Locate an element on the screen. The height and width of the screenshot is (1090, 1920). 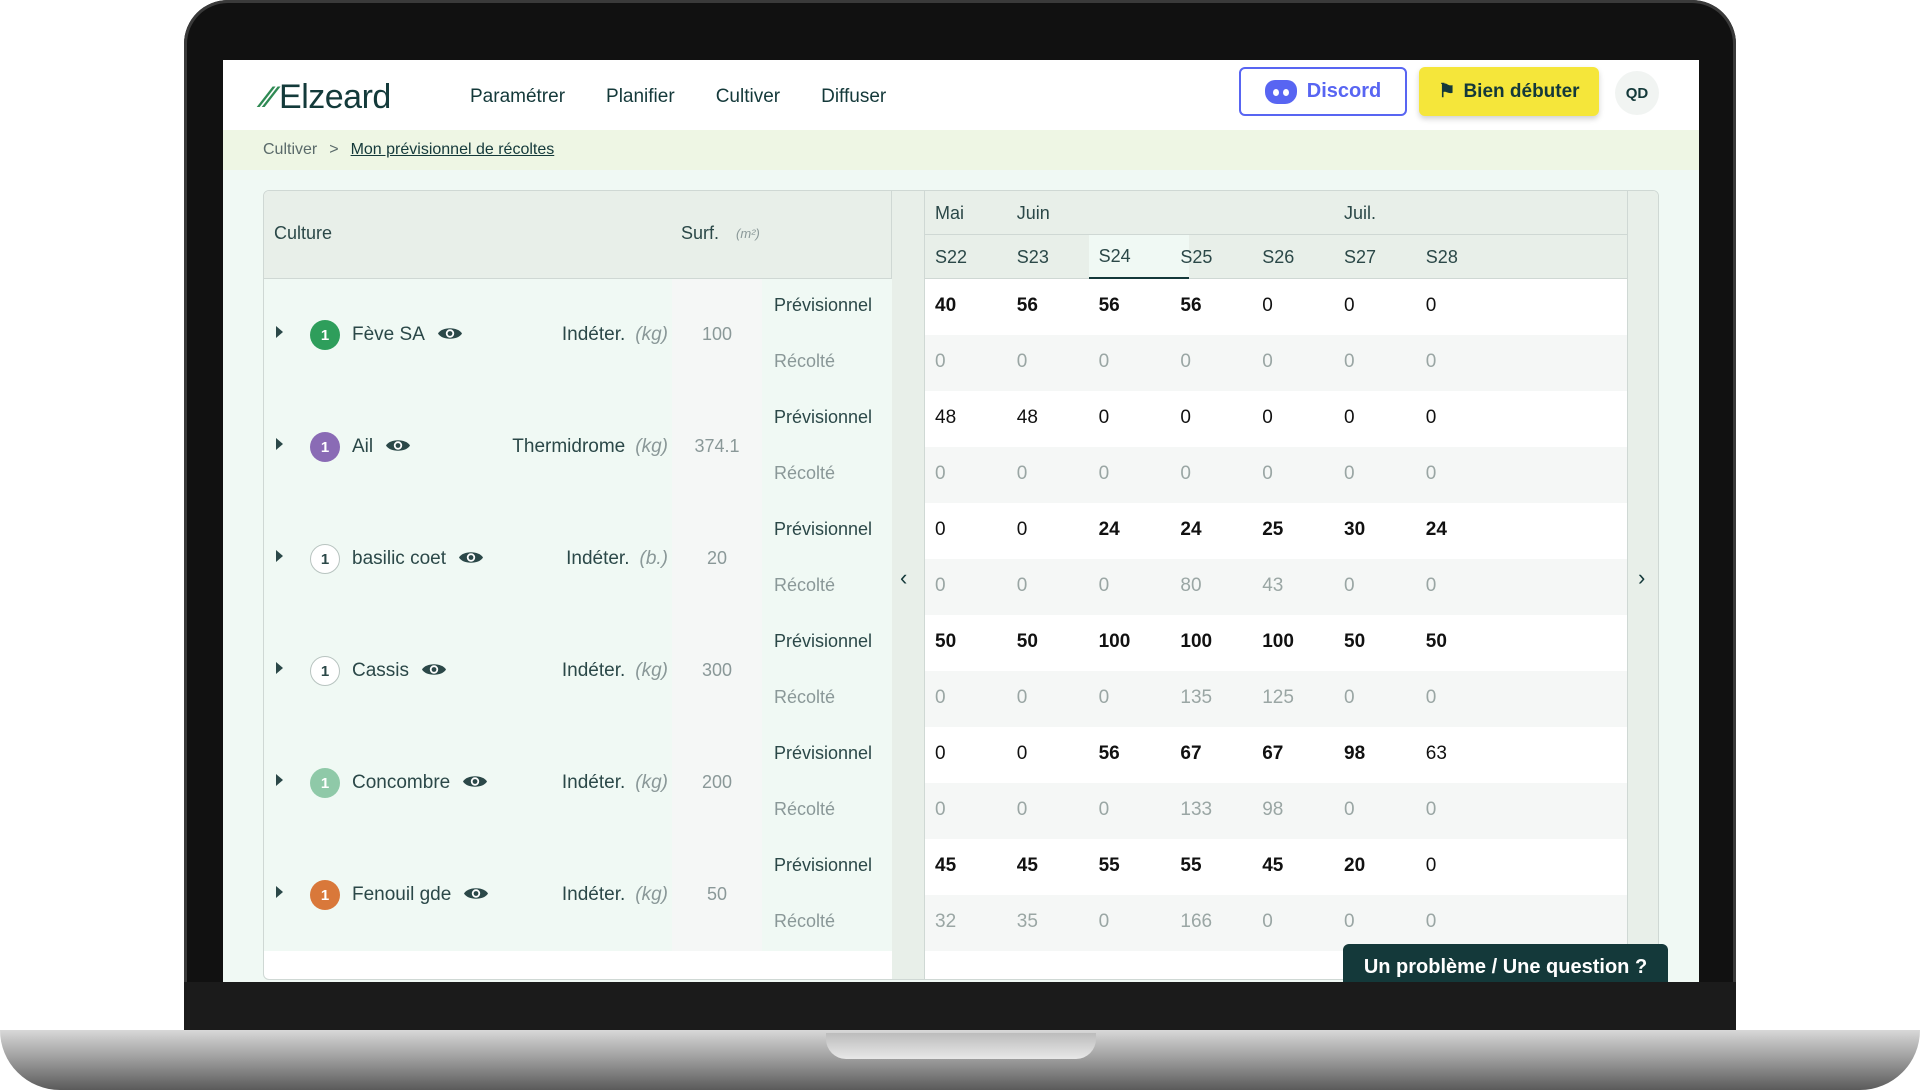
harvested-value: 43 is located at coordinates (1273, 585).